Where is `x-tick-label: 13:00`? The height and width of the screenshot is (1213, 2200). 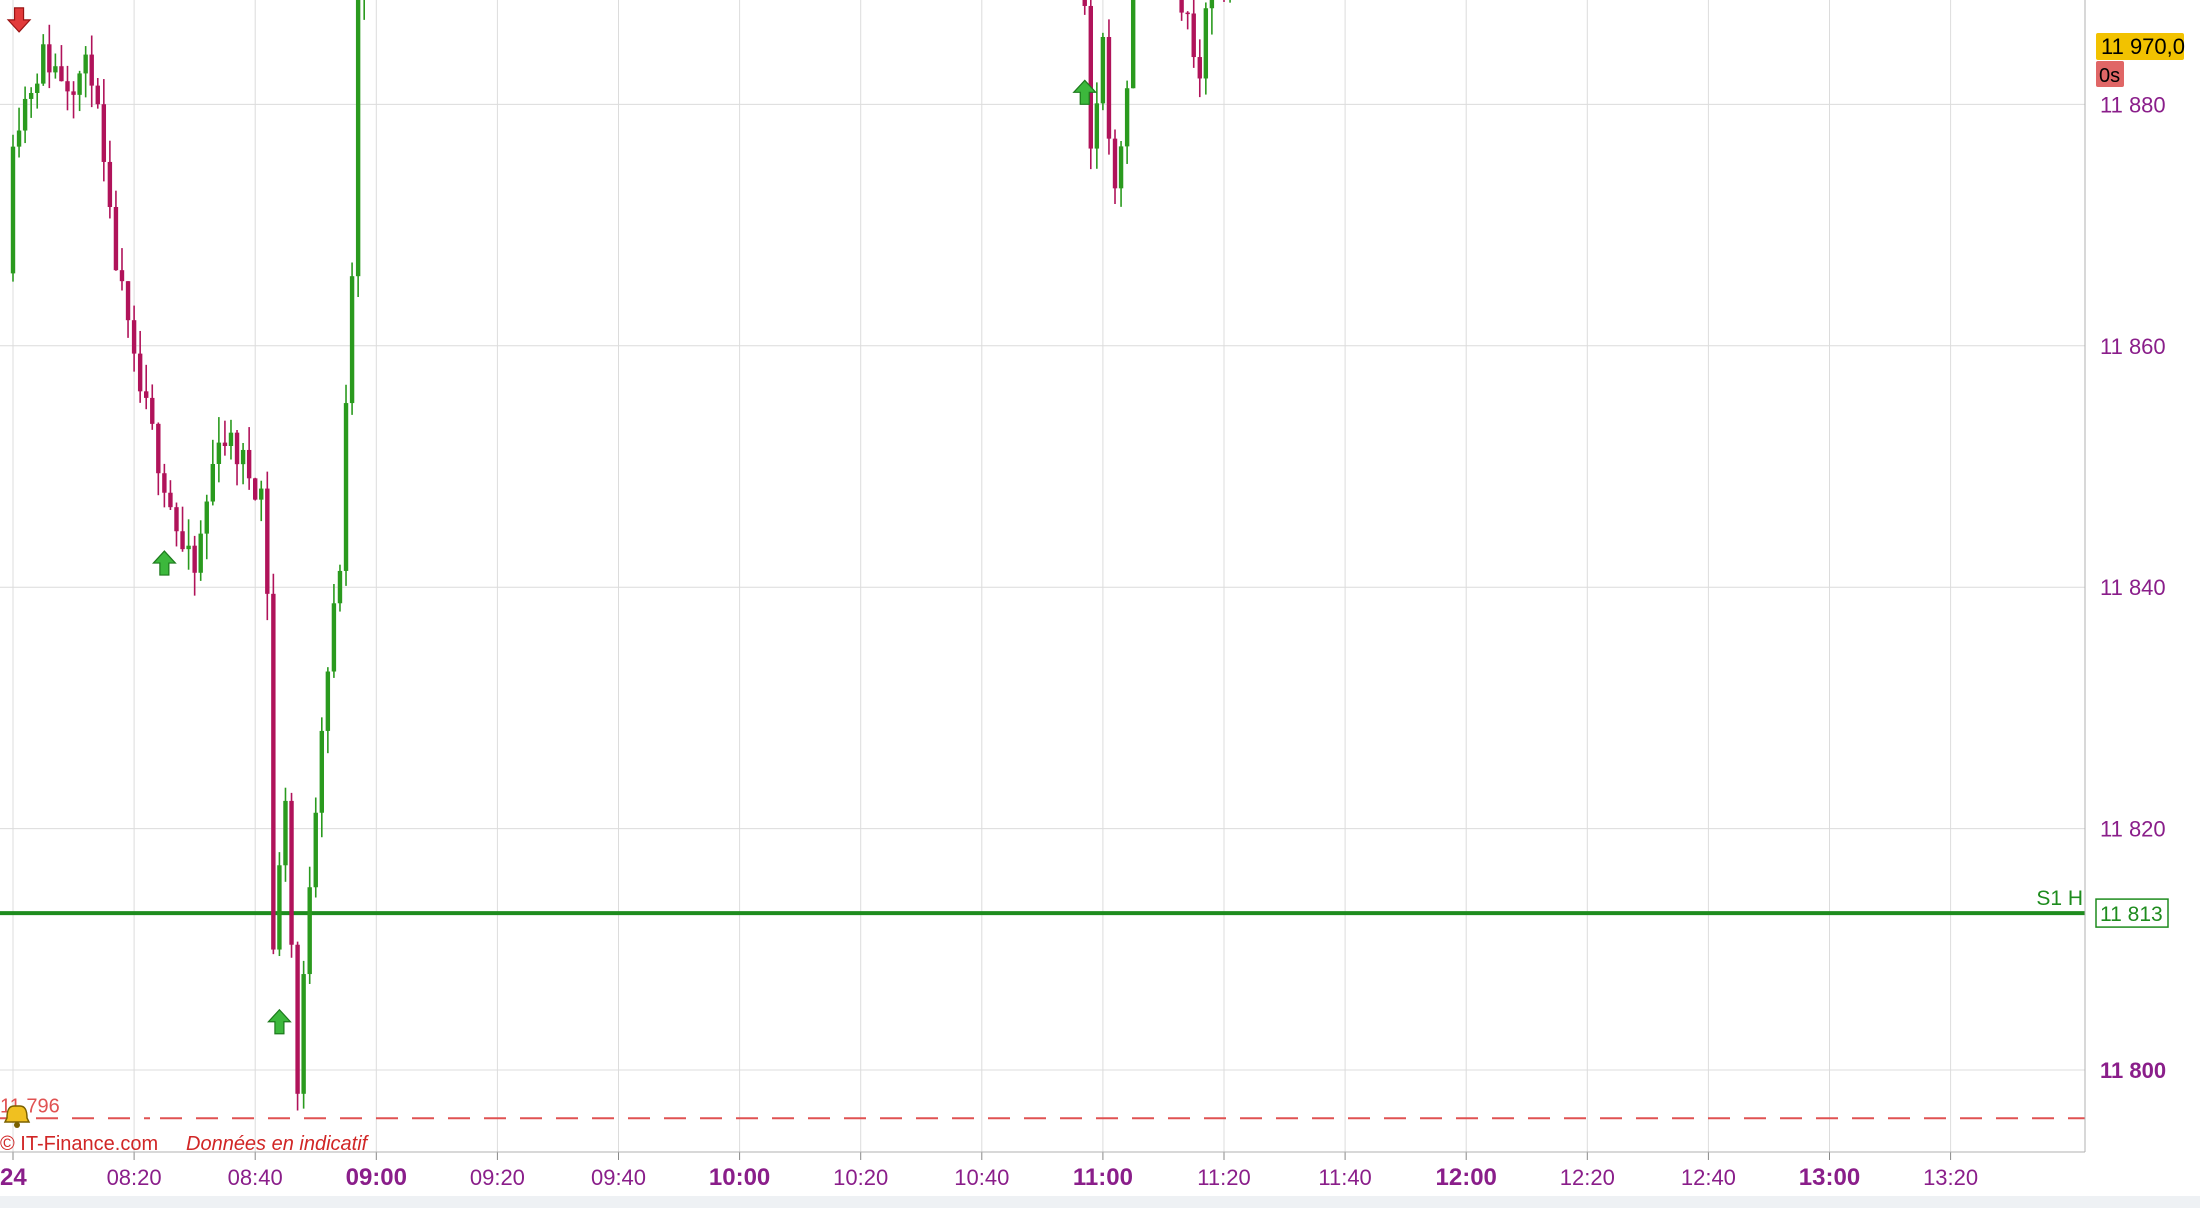 x-tick-label: 13:00 is located at coordinates (1829, 1177).